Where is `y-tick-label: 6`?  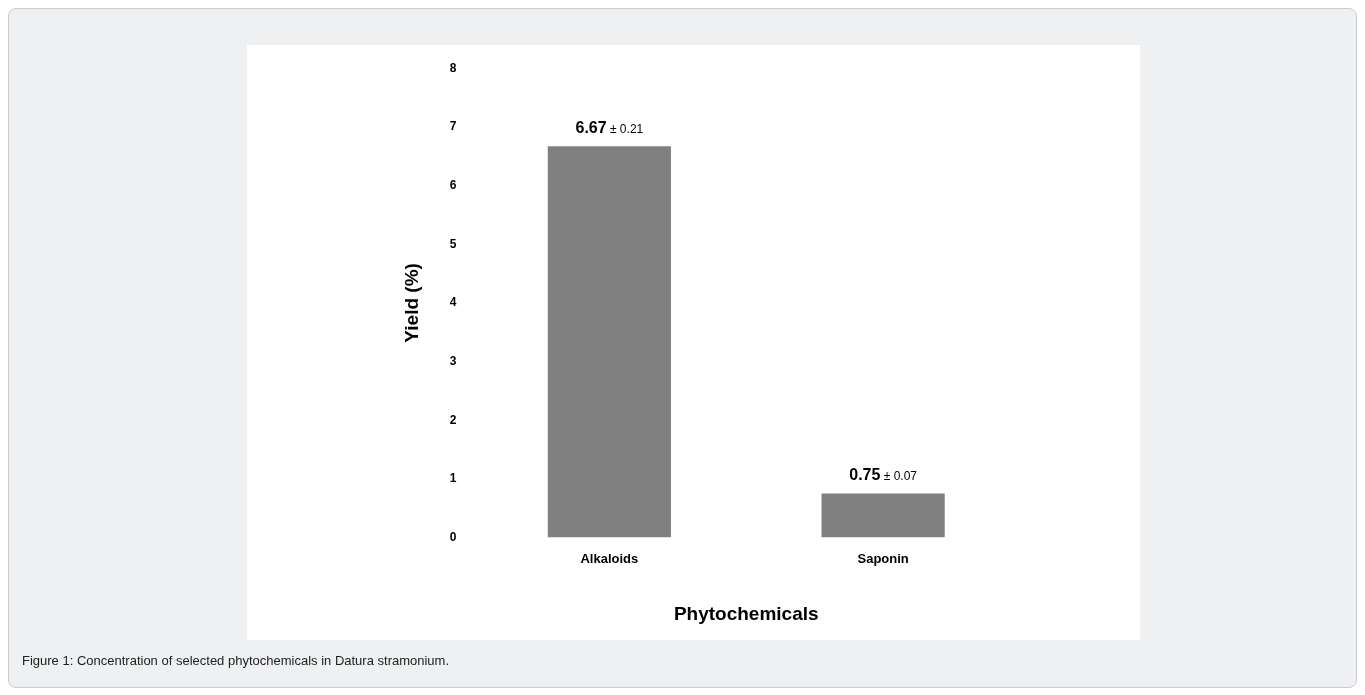 y-tick-label: 6 is located at coordinates (453, 184).